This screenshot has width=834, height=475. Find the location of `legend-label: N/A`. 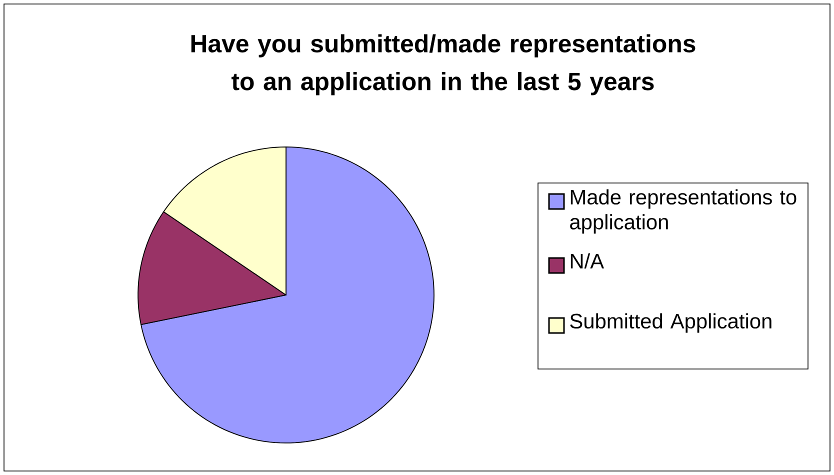

legend-label: N/A is located at coordinates (587, 261).